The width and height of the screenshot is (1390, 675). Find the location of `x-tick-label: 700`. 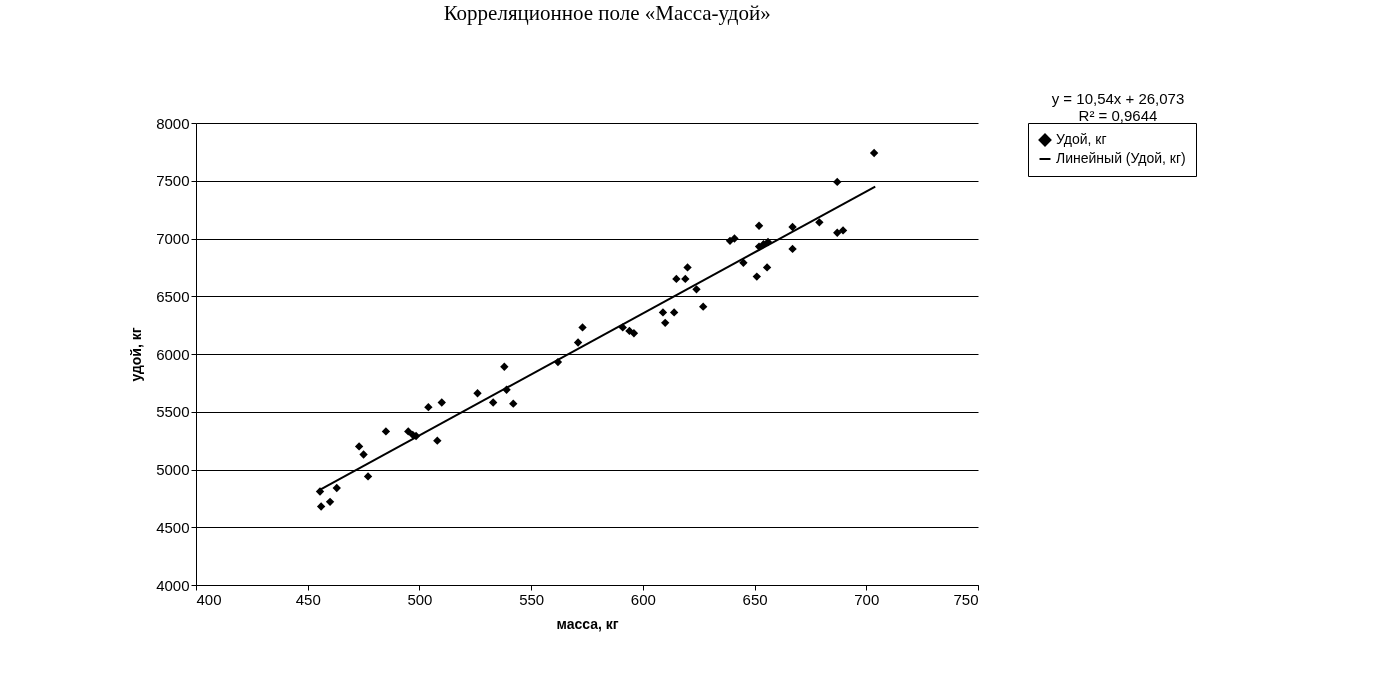

x-tick-label: 700 is located at coordinates (867, 599).